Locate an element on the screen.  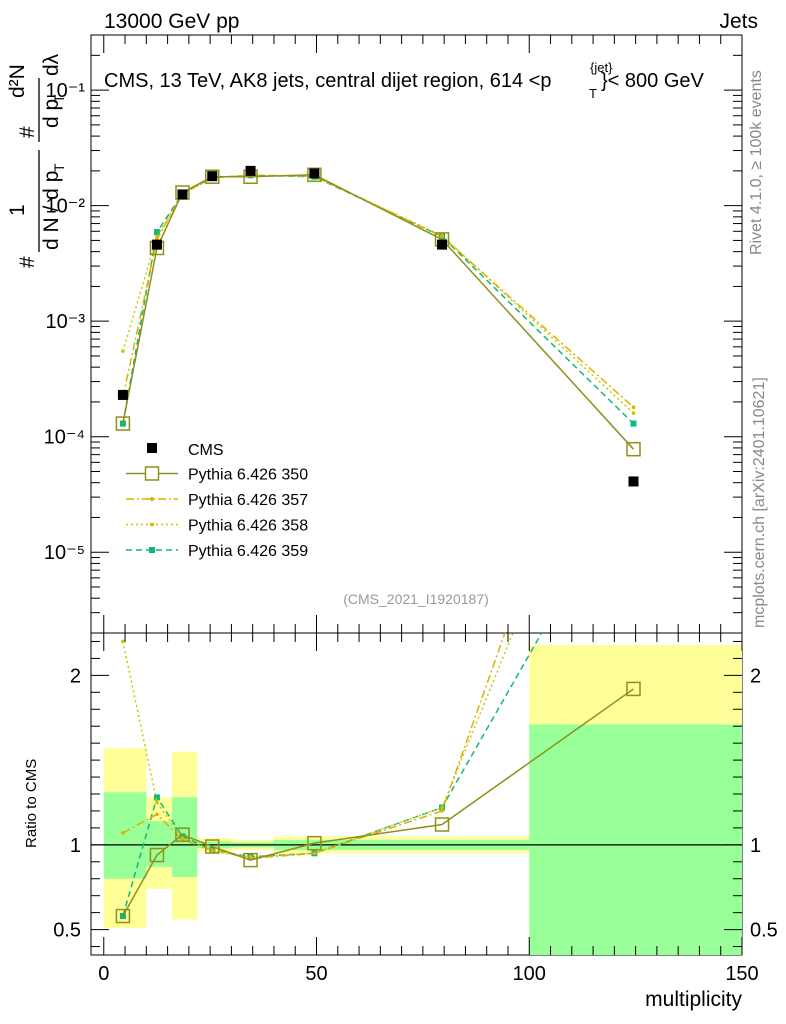
side-text-top: Rivet 4.1.0, ≥ 100k events is located at coordinates (756, 162).